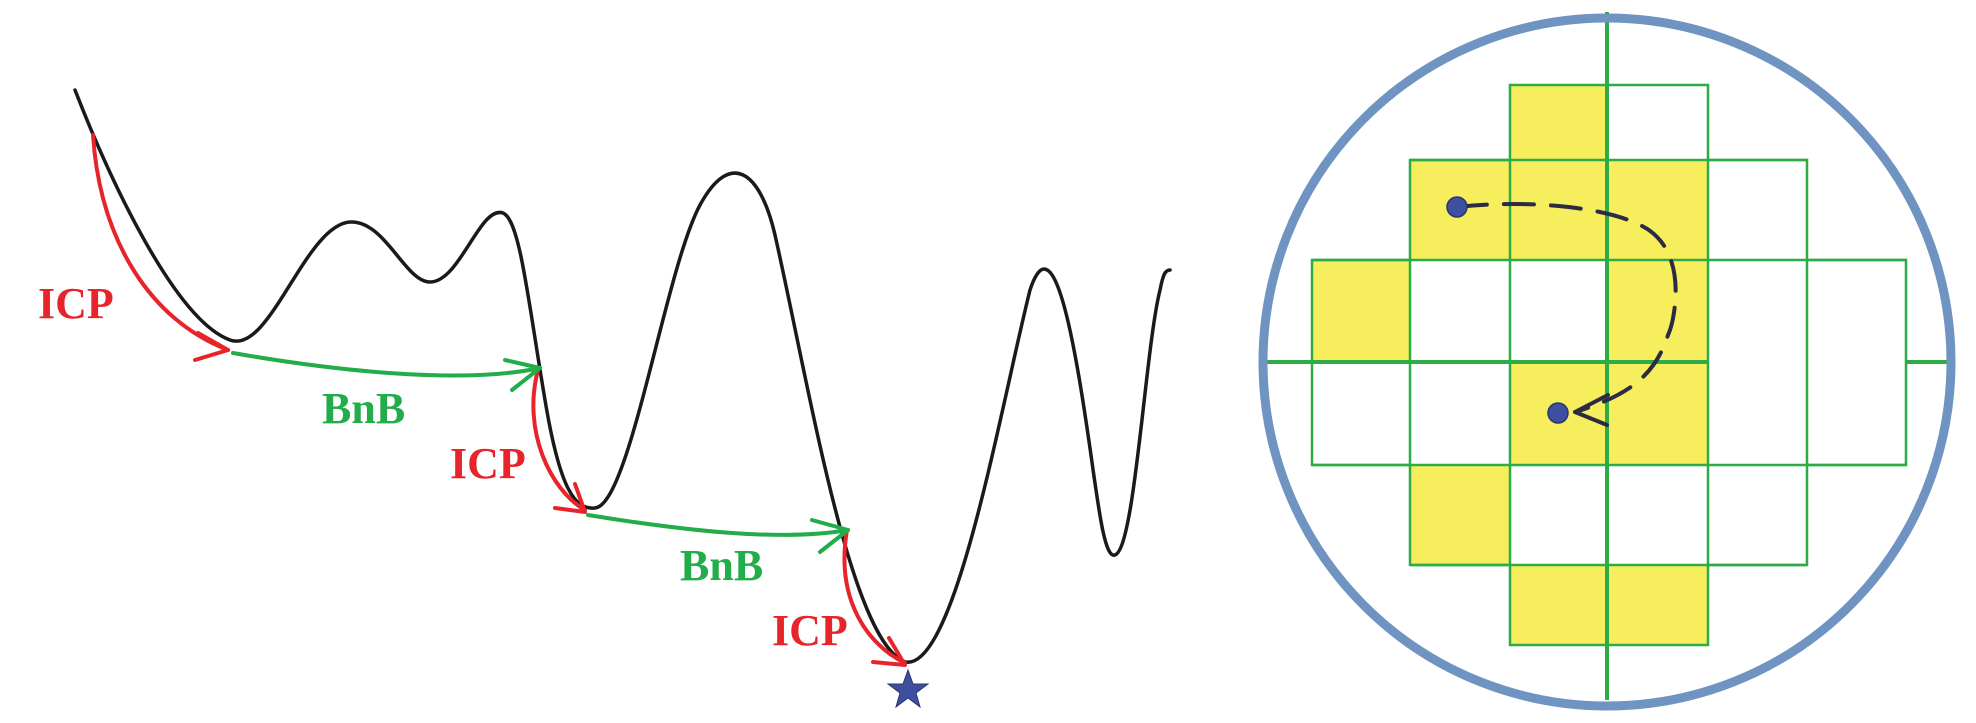 This screenshot has width=1976, height=723. I want to click on bnb-label-1: BnB, so click(363, 408).